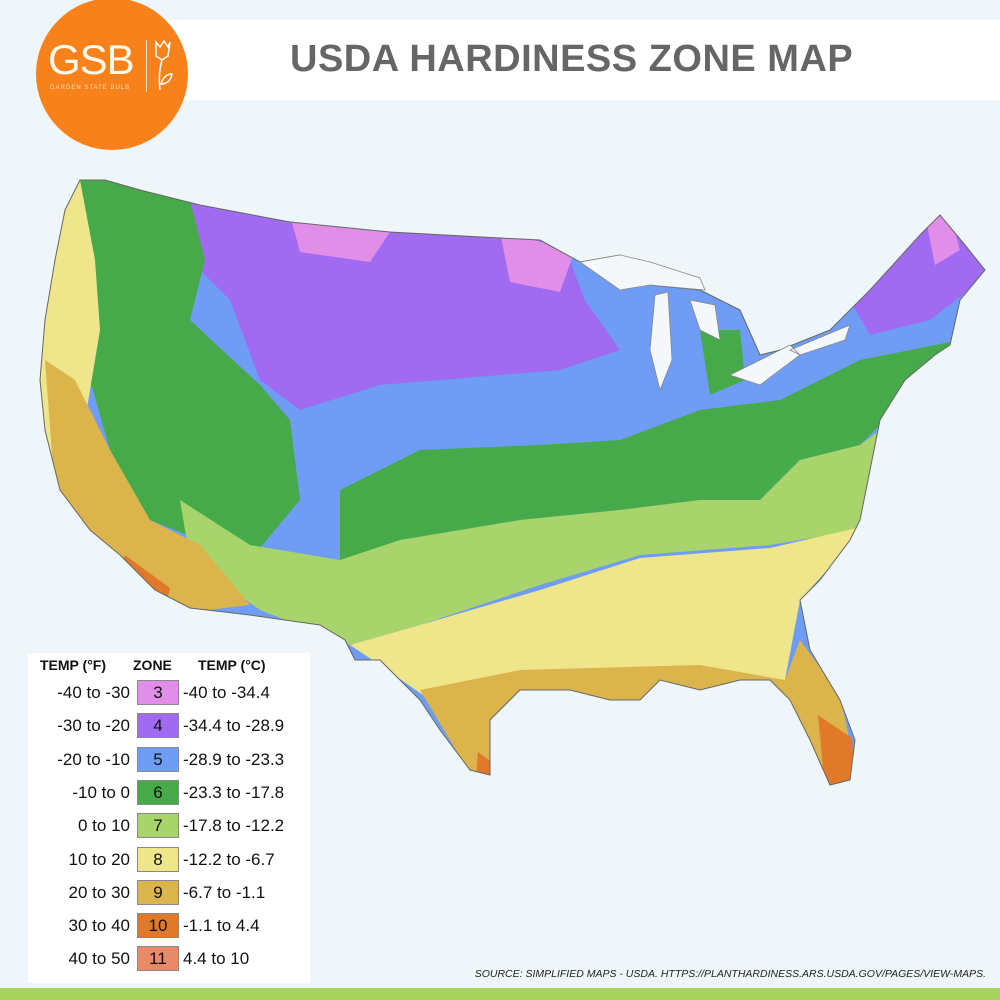 The image size is (1000, 1000). What do you see at coordinates (101, 792) in the screenshot?
I see `legend-temp-f: -10 to 0` at bounding box center [101, 792].